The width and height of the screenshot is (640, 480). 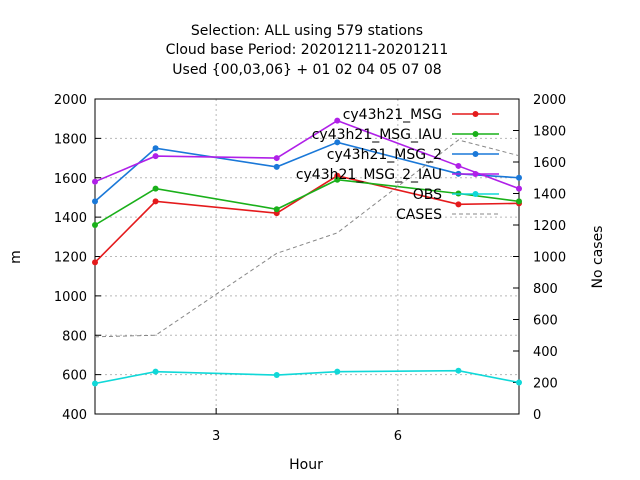 What do you see at coordinates (74, 415) in the screenshot?
I see `y-tick-label: 400` at bounding box center [74, 415].